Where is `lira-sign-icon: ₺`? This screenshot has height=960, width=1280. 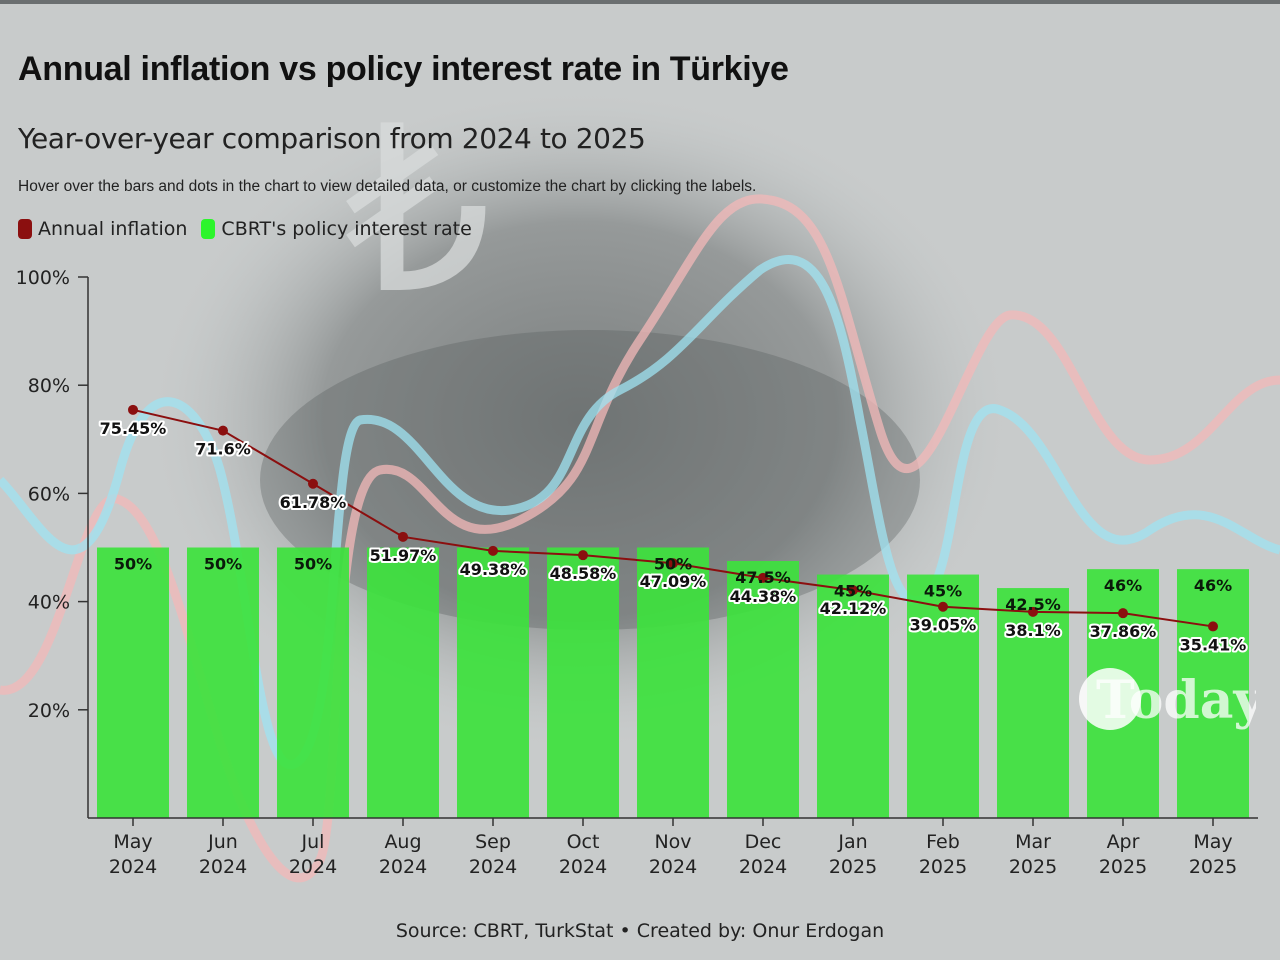 lira-sign-icon: ₺ is located at coordinates (418, 211).